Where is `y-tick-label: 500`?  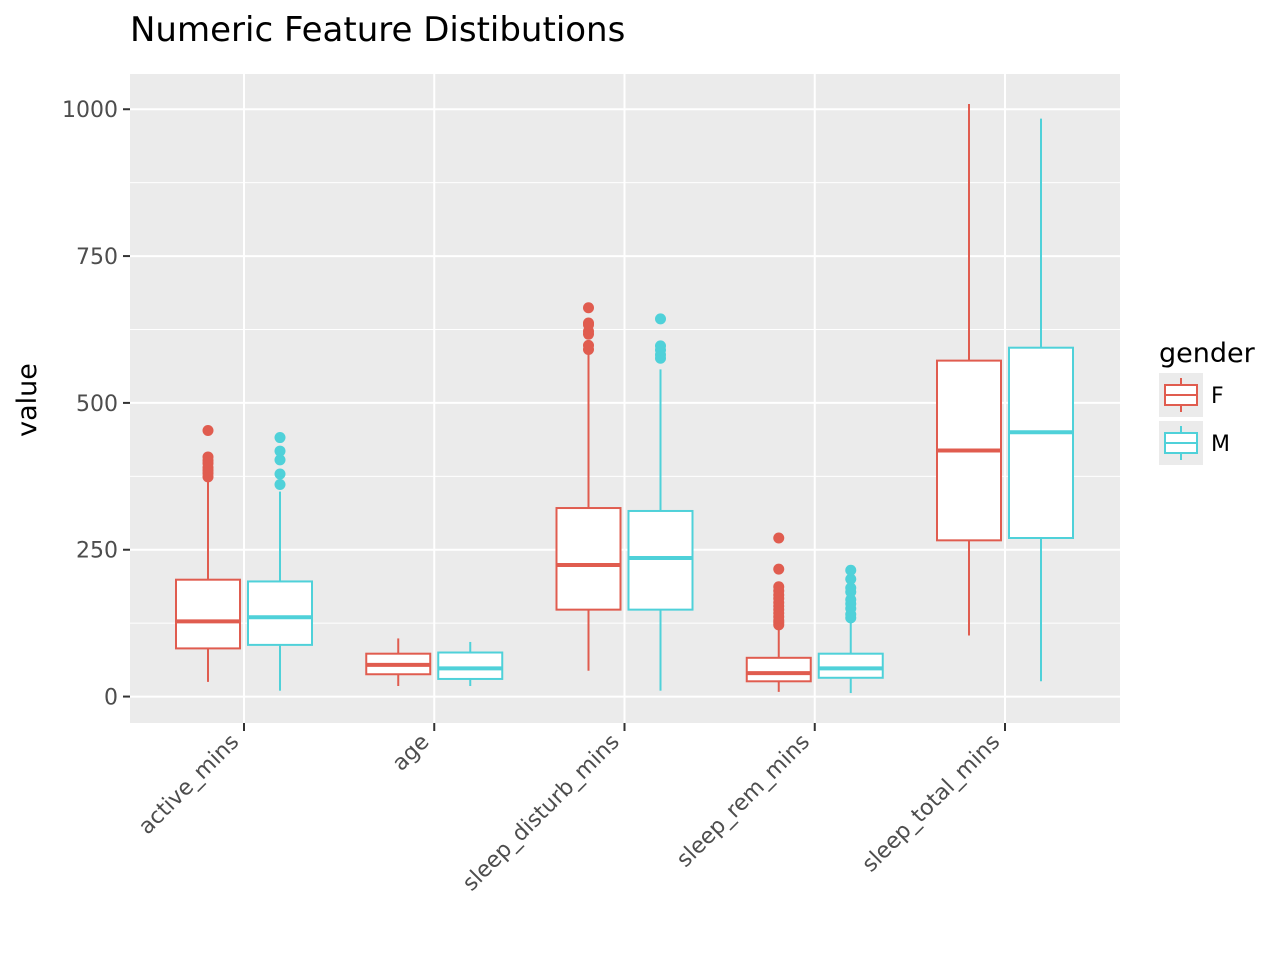 y-tick-label: 500 is located at coordinates (97, 404).